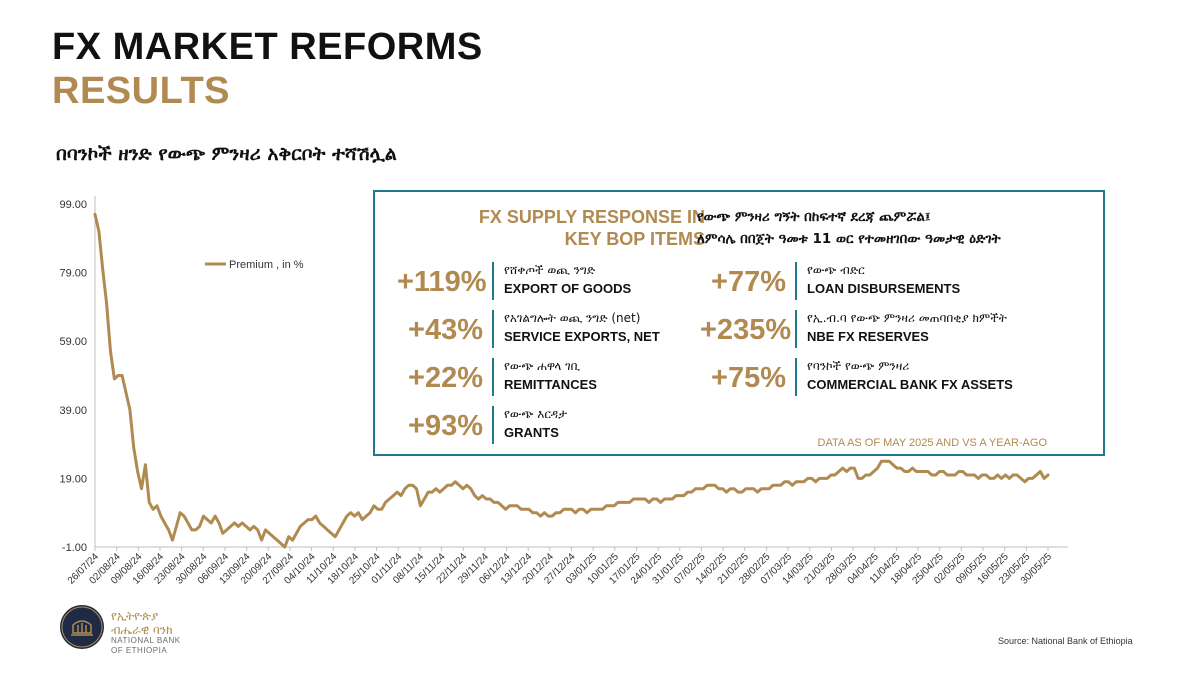  Describe the element at coordinates (550, 384) in the screenshot. I see `metric-english-label: REMITTANCES` at that location.